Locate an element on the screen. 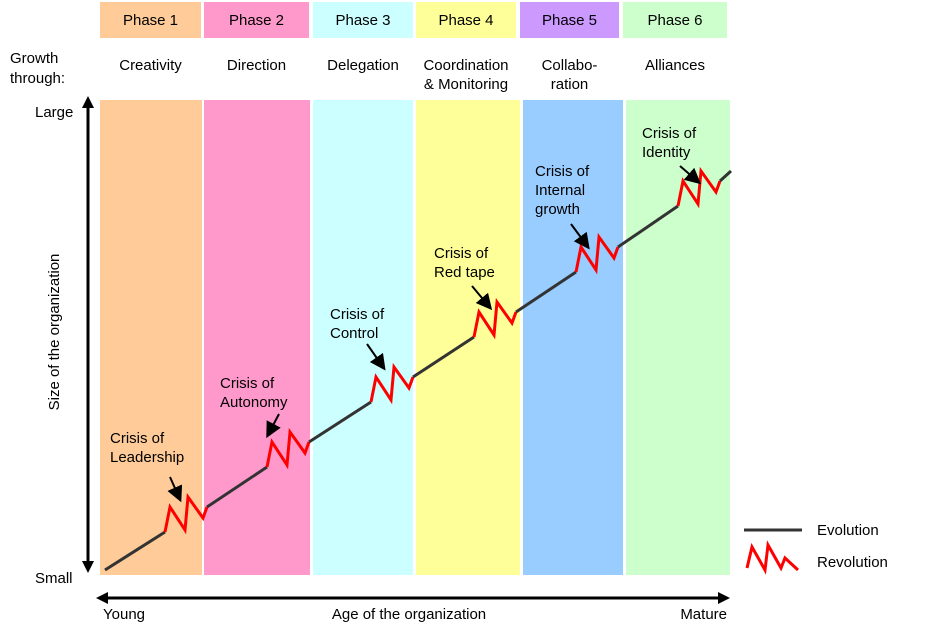 The height and width of the screenshot is (634, 946). phase-label-4: Phase 4 is located at coordinates (465, 20).